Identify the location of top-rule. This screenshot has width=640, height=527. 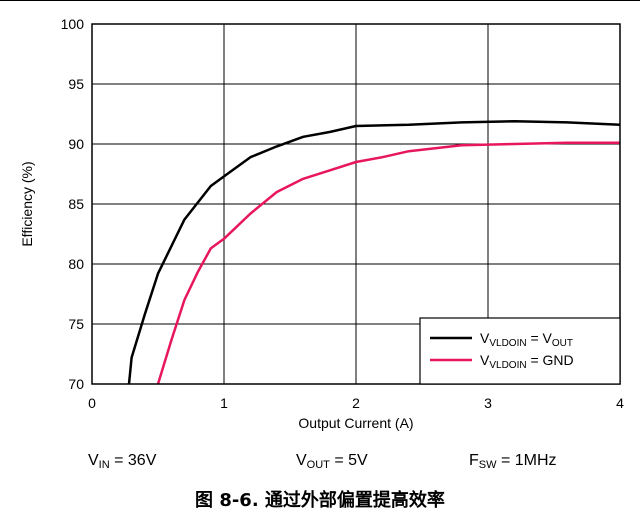
(320, 0).